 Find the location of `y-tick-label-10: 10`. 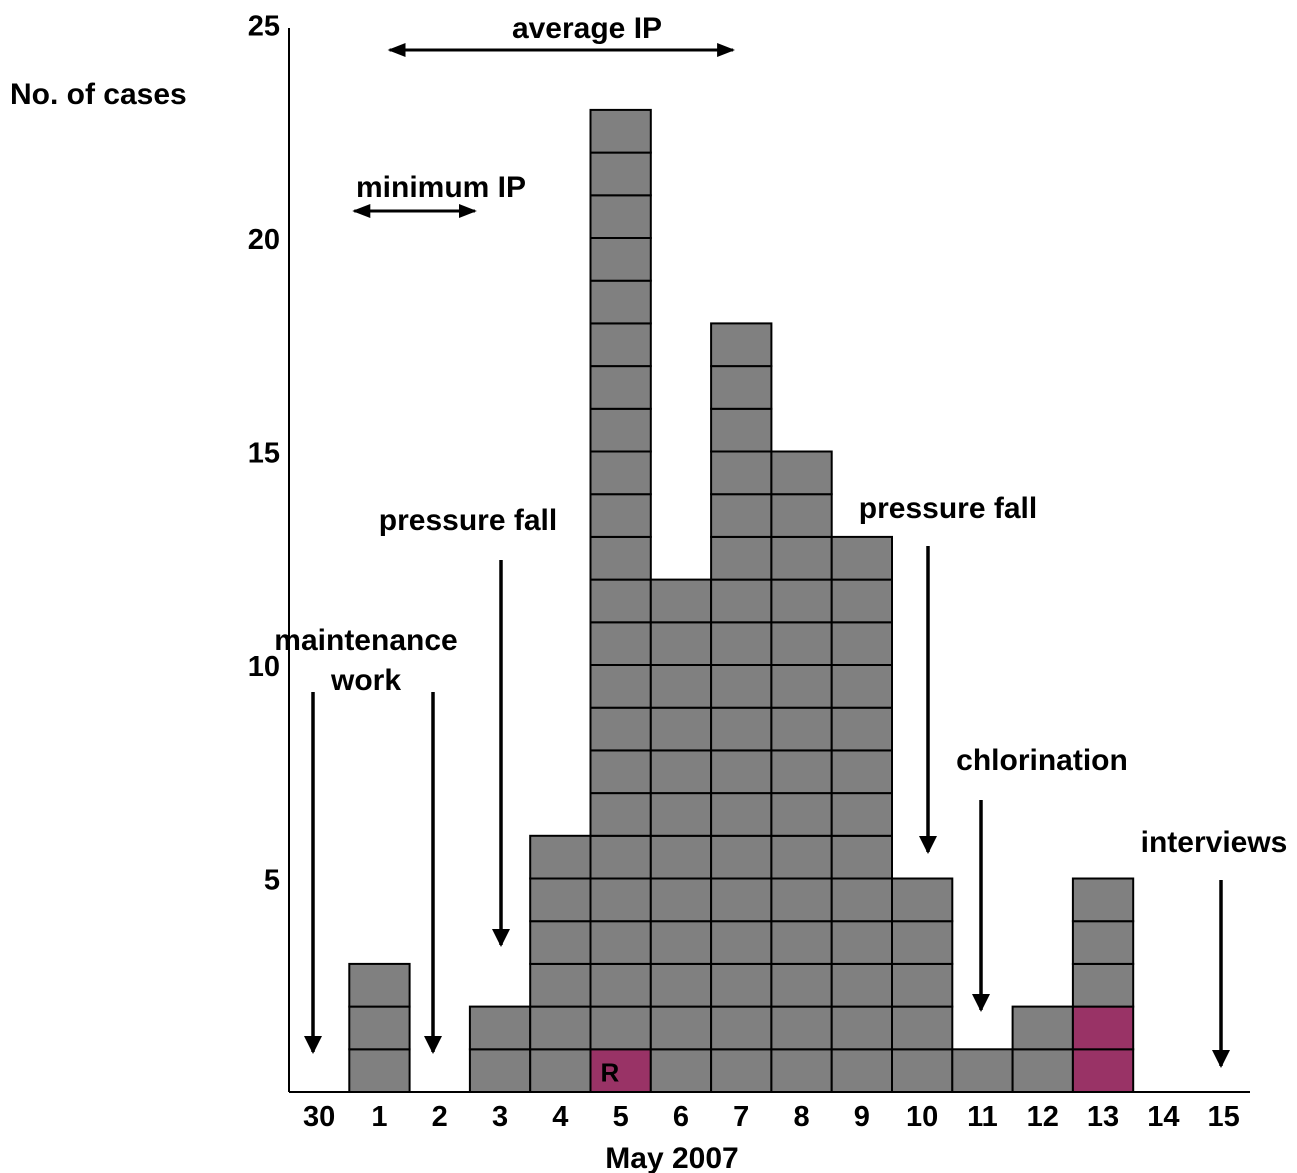

y-tick-label-10: 10 is located at coordinates (264, 667).